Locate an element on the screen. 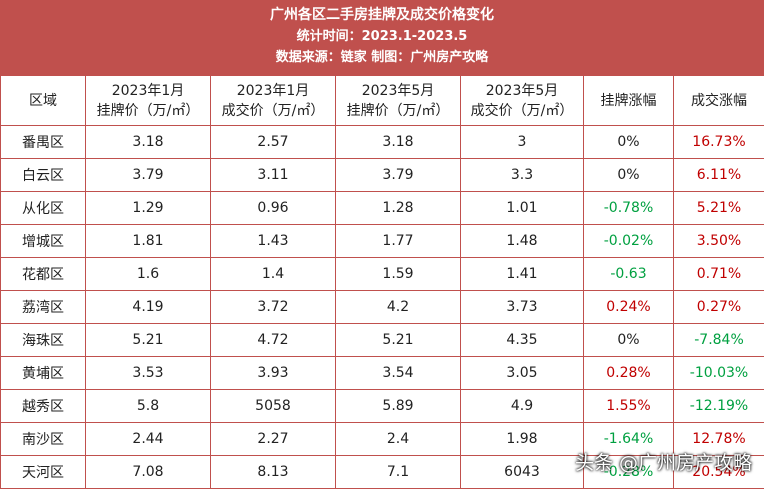 The image size is (764, 489). cell: 2.27 is located at coordinates (273, 439).